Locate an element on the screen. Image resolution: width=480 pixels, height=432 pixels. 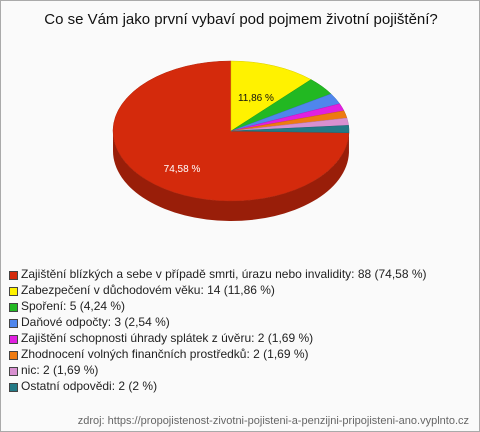
data-label: 11,86 % is located at coordinates (256, 98).